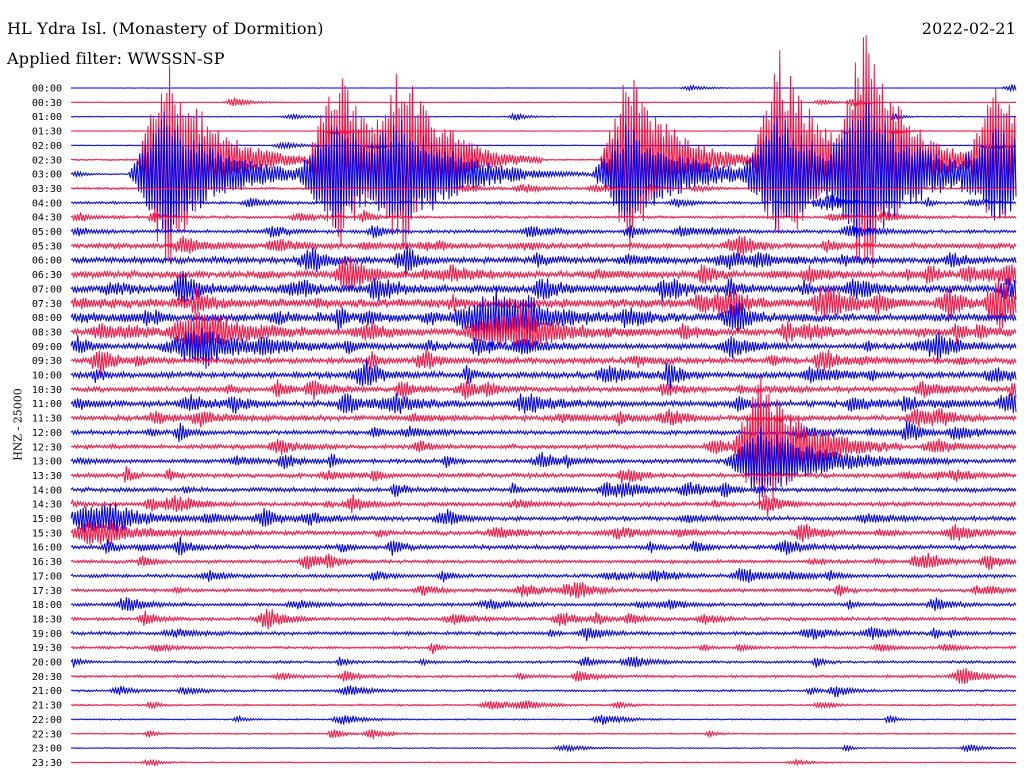 This screenshot has height=780, width=1024. I want to click on station-title: HL Ydra Isl. (Monastery of Dormition), so click(165, 28).